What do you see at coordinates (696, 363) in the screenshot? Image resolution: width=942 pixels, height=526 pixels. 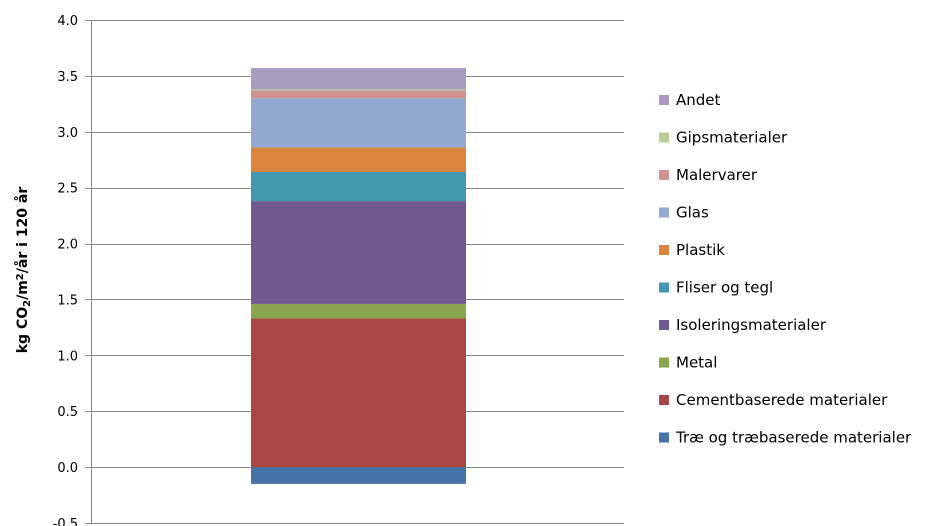 I see `legend-label: Metal` at bounding box center [696, 363].